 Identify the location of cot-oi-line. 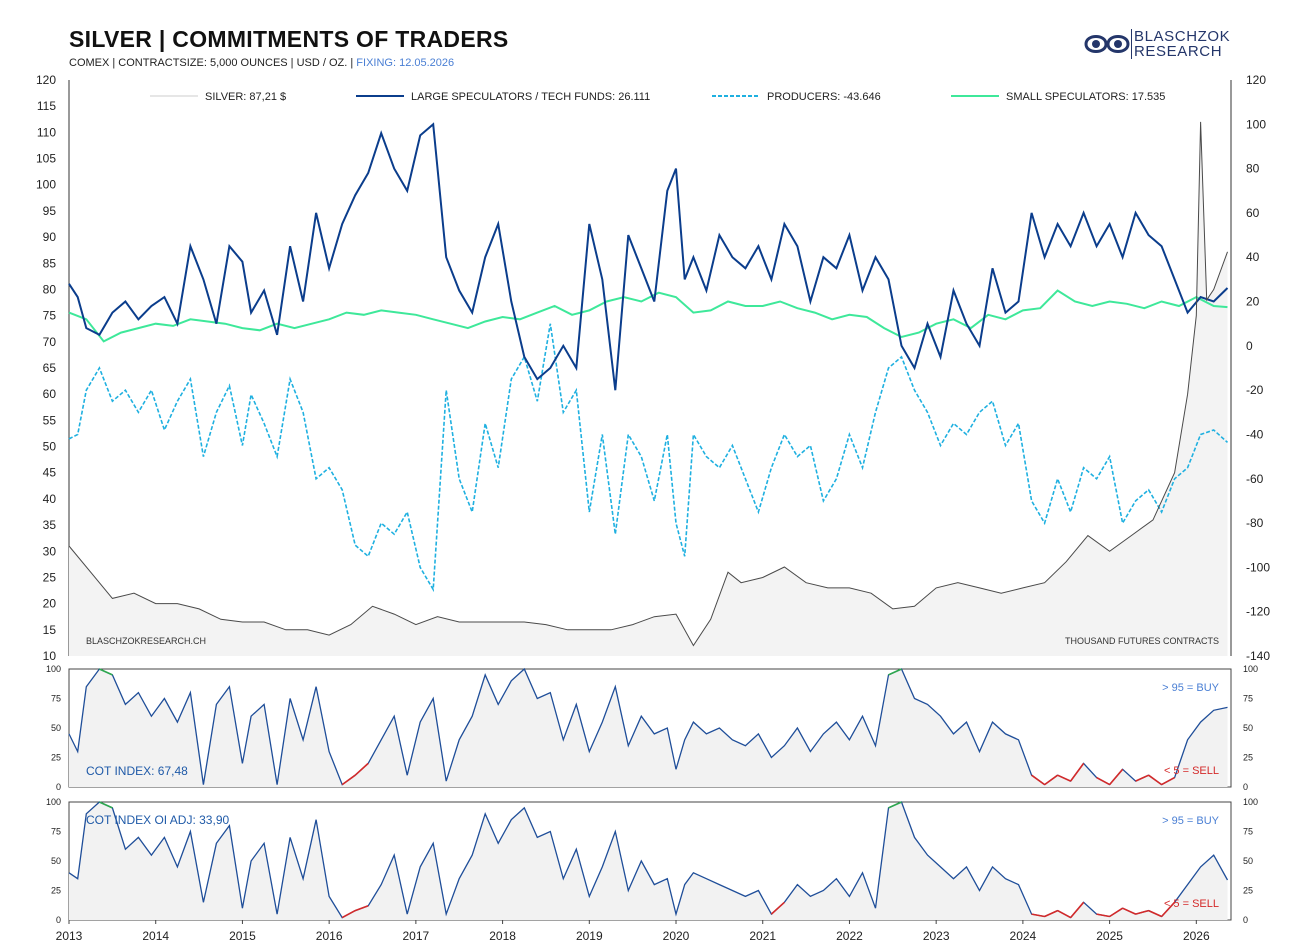
(648, 860).